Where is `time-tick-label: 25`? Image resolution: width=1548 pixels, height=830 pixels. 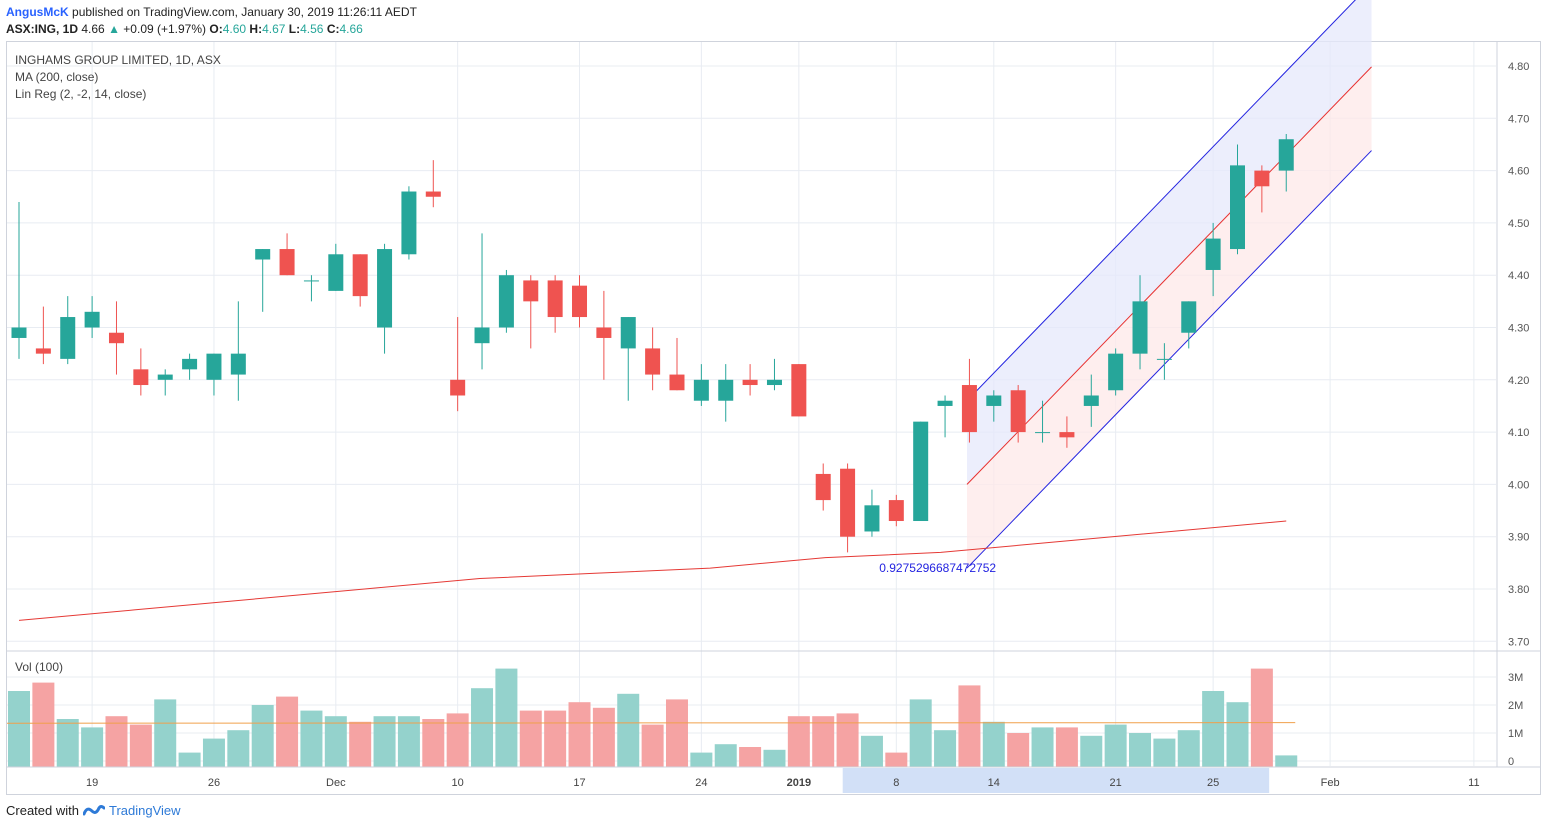 time-tick-label: 25 is located at coordinates (1213, 783).